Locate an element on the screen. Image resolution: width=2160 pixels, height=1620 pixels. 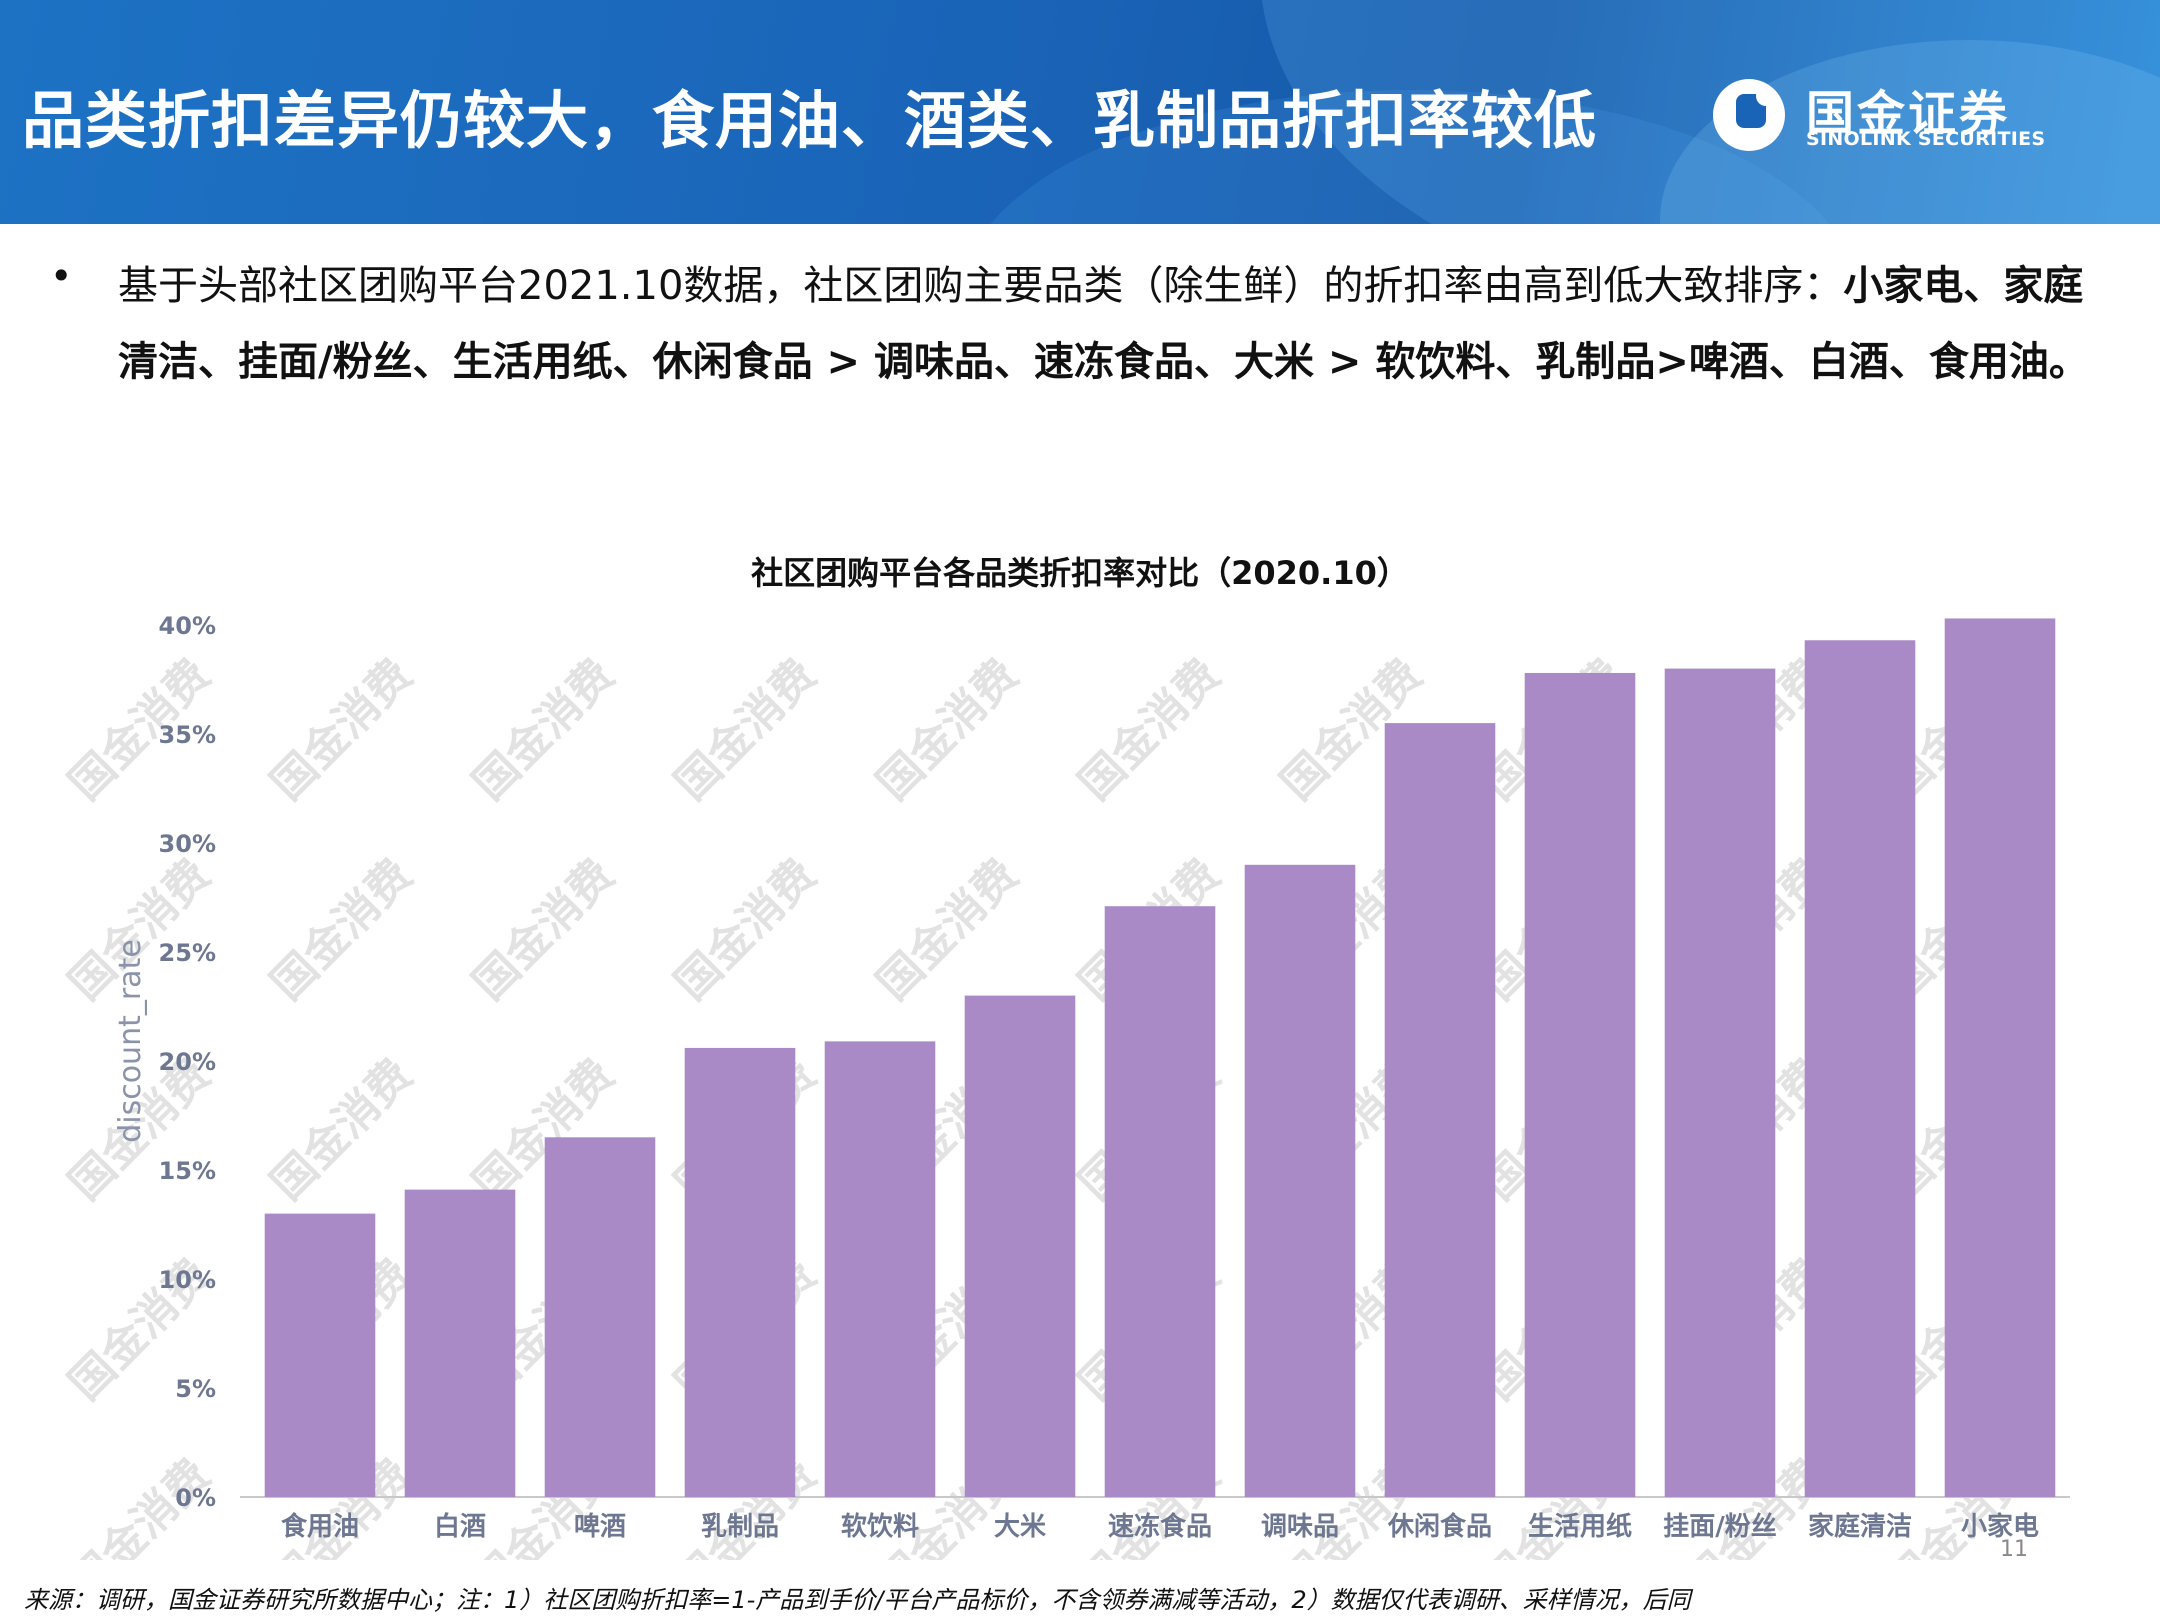
y-axis-title: discount_rate is located at coordinates (130, 1041).